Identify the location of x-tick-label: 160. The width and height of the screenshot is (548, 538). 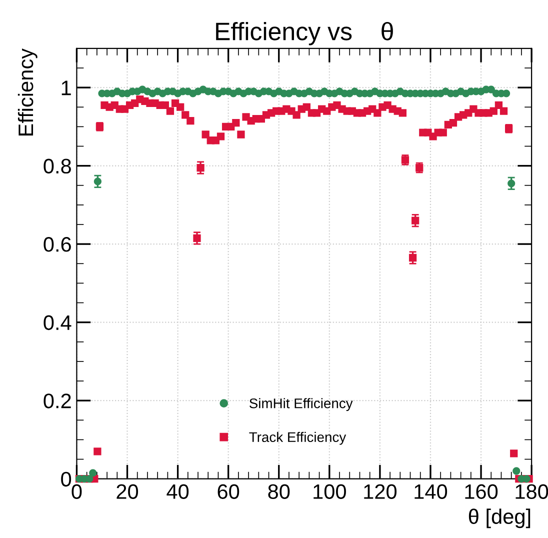
(481, 491).